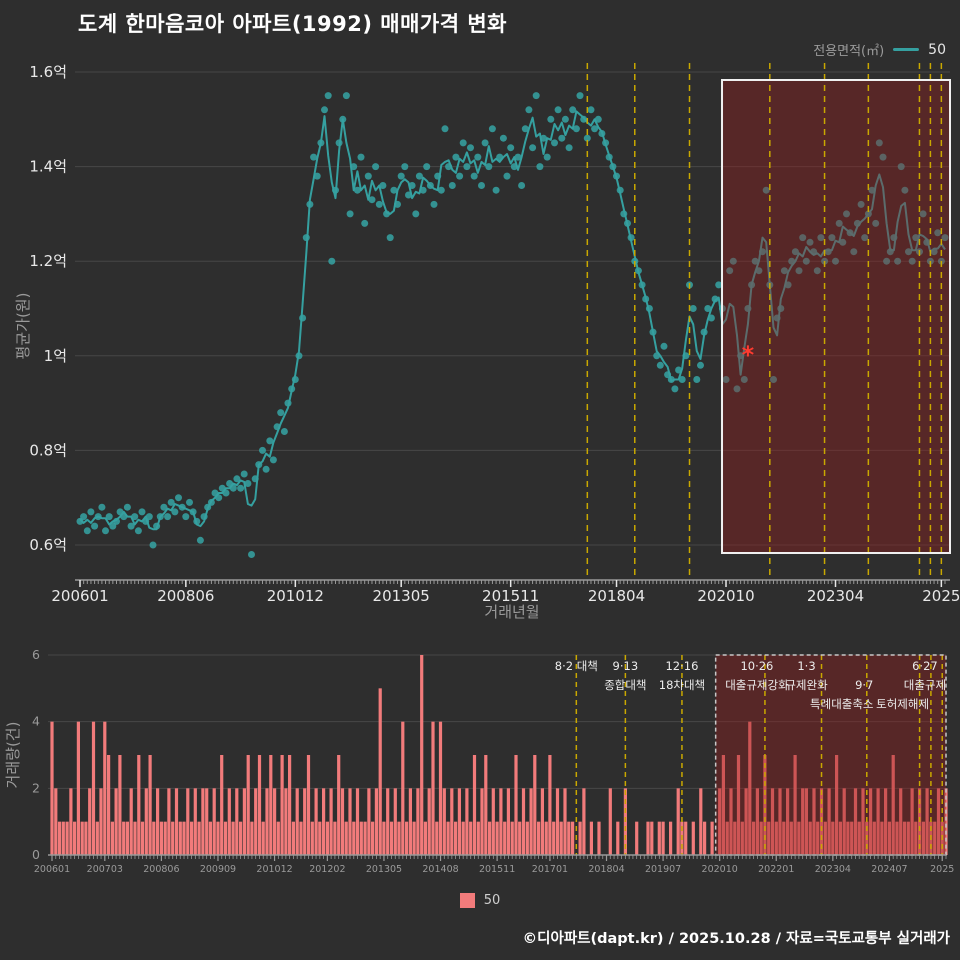 This screenshot has height=960, width=960. Describe the element at coordinates (48, 545) in the screenshot. I see `svg-text: 0.6억` at that location.